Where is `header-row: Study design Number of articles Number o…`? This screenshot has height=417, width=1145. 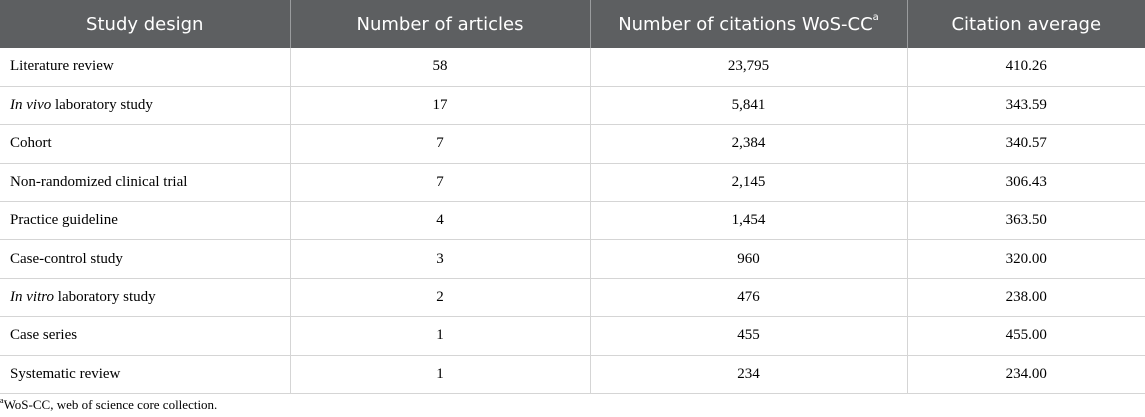 header-row: Study design Number of articles Number o… is located at coordinates (572, 24).